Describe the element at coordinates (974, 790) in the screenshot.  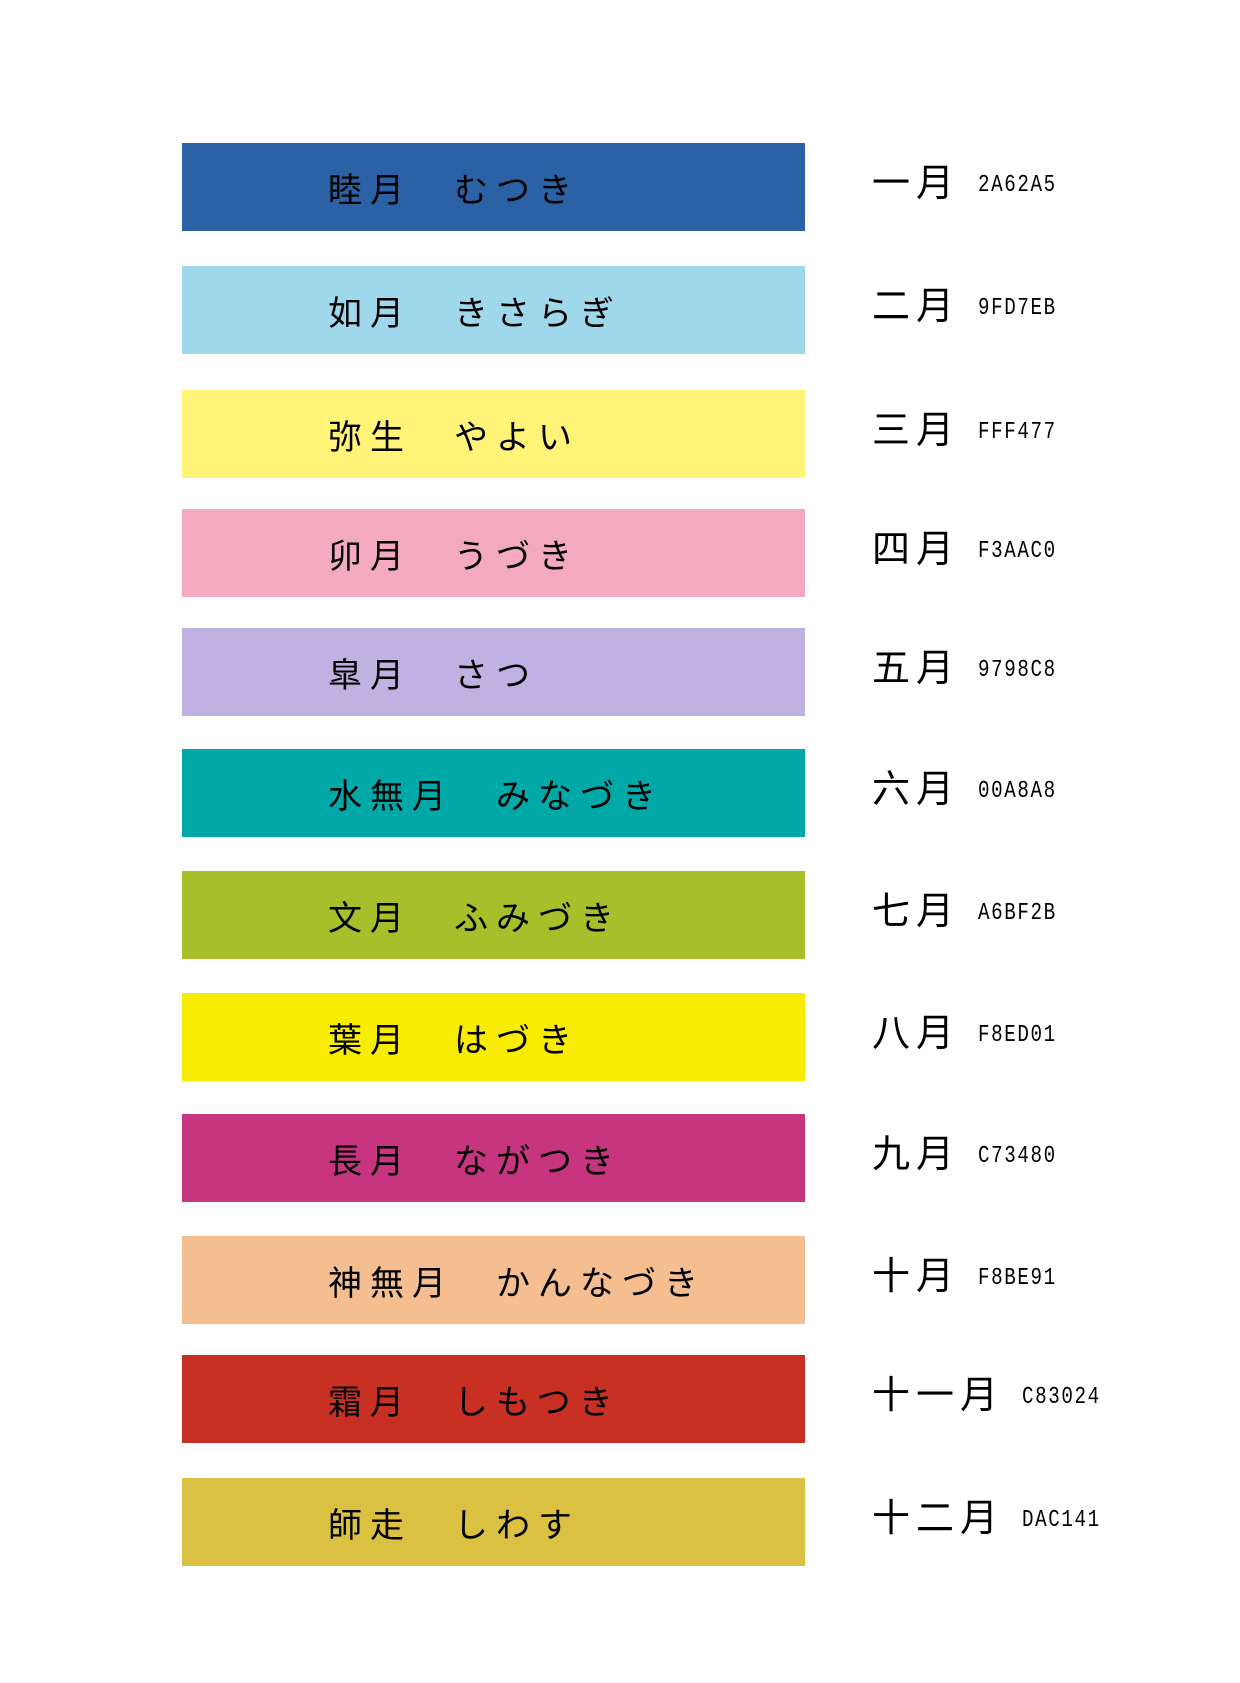
I see `month-number: 六月 00A8A8` at that location.